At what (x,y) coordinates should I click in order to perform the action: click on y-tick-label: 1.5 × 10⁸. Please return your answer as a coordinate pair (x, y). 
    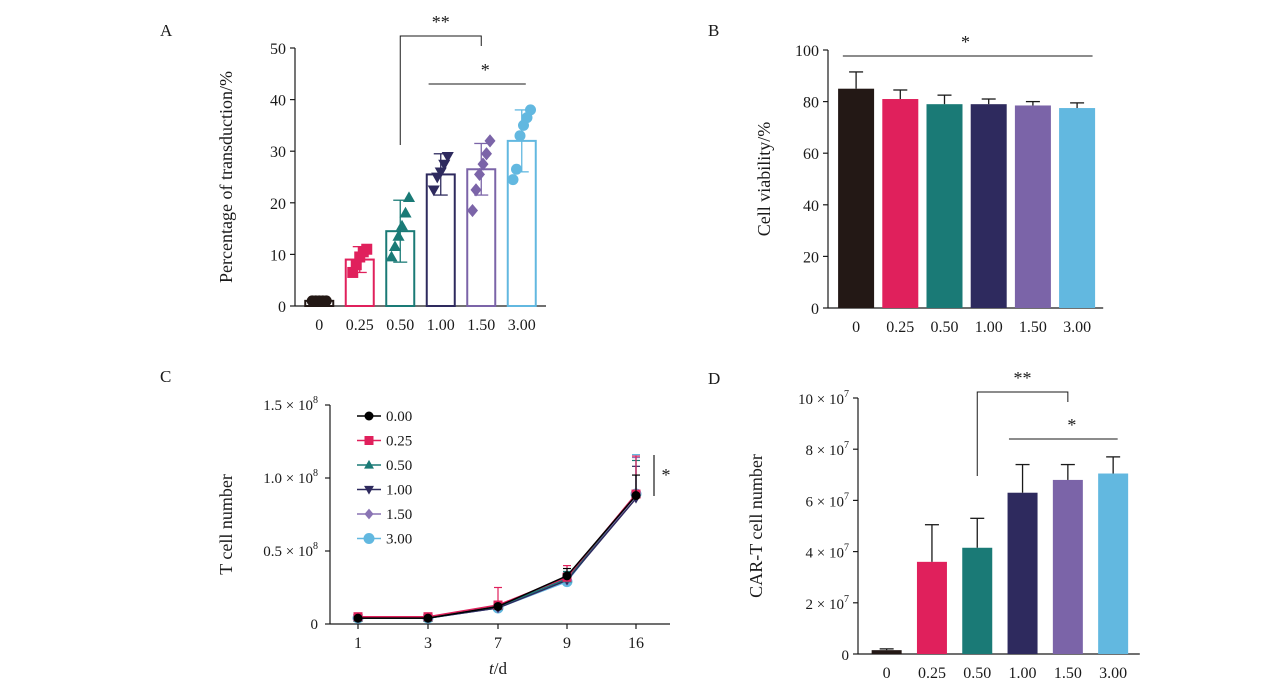
    Looking at the image, I should click on (290, 404).